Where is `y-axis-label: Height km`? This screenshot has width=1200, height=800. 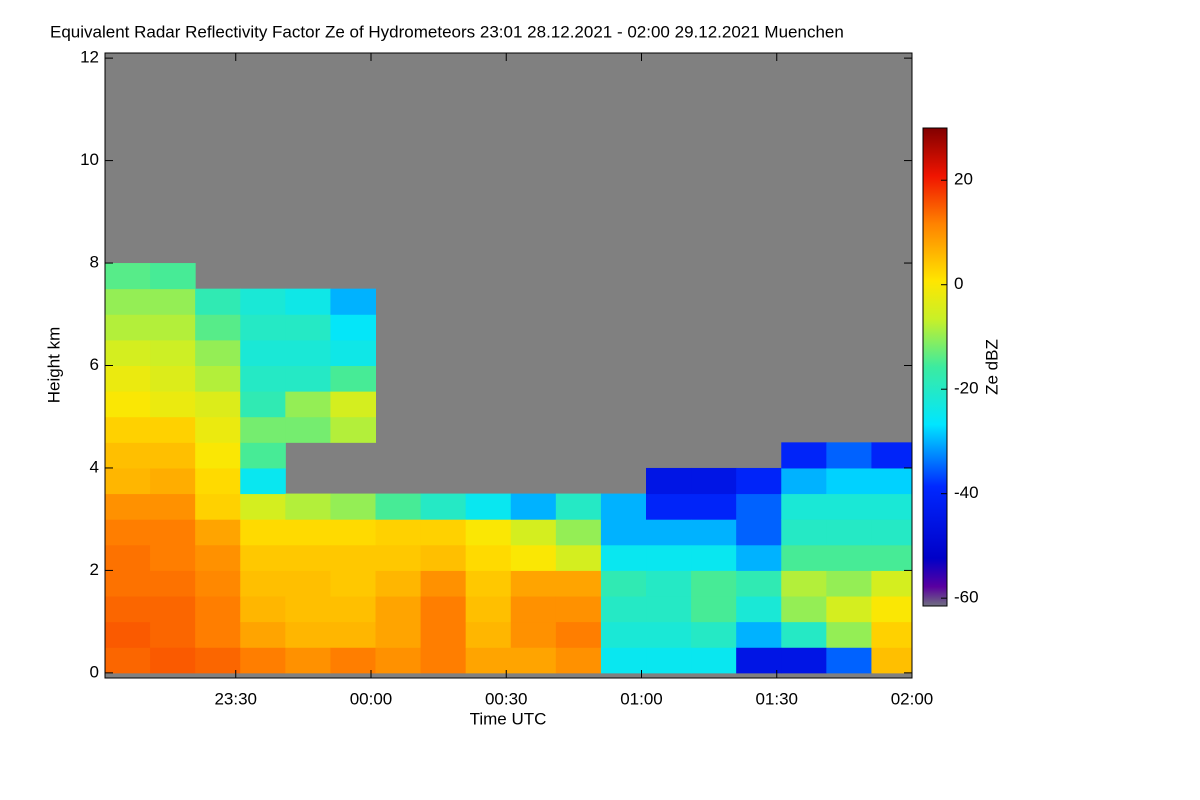
y-axis-label: Height km is located at coordinates (53, 365).